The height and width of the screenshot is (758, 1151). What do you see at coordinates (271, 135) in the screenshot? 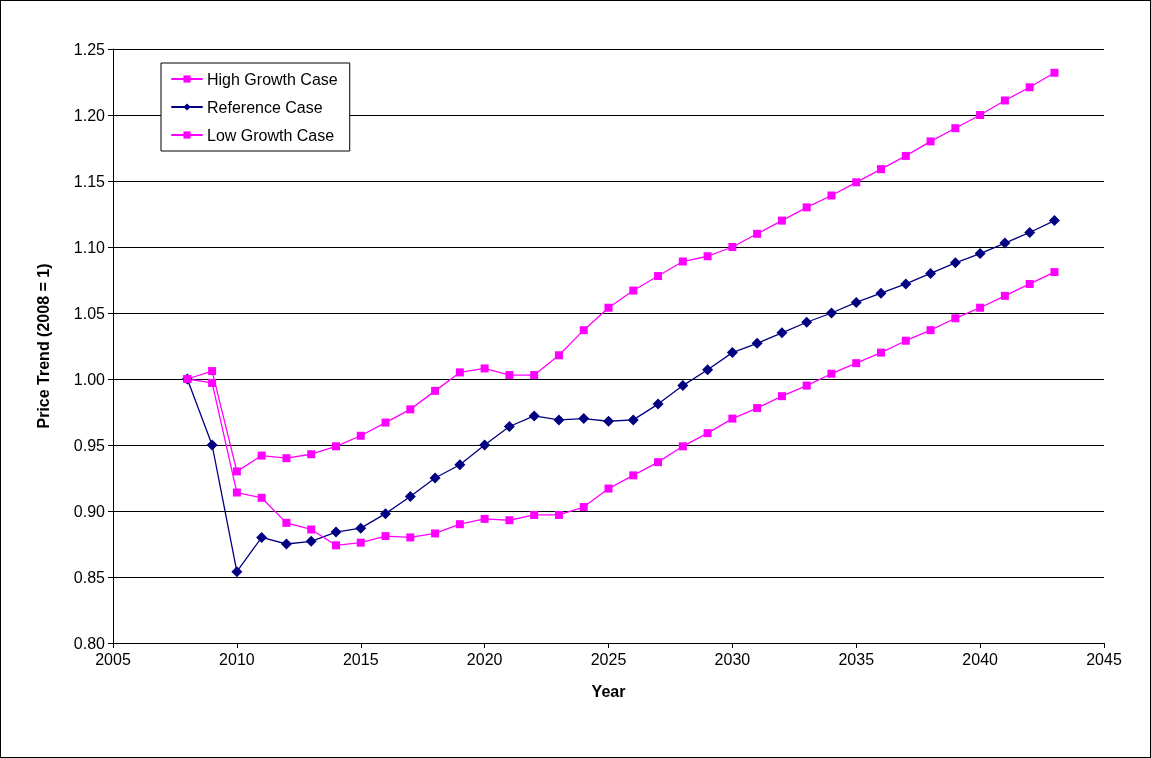
I see `legend-label: Low Growth Case` at bounding box center [271, 135].